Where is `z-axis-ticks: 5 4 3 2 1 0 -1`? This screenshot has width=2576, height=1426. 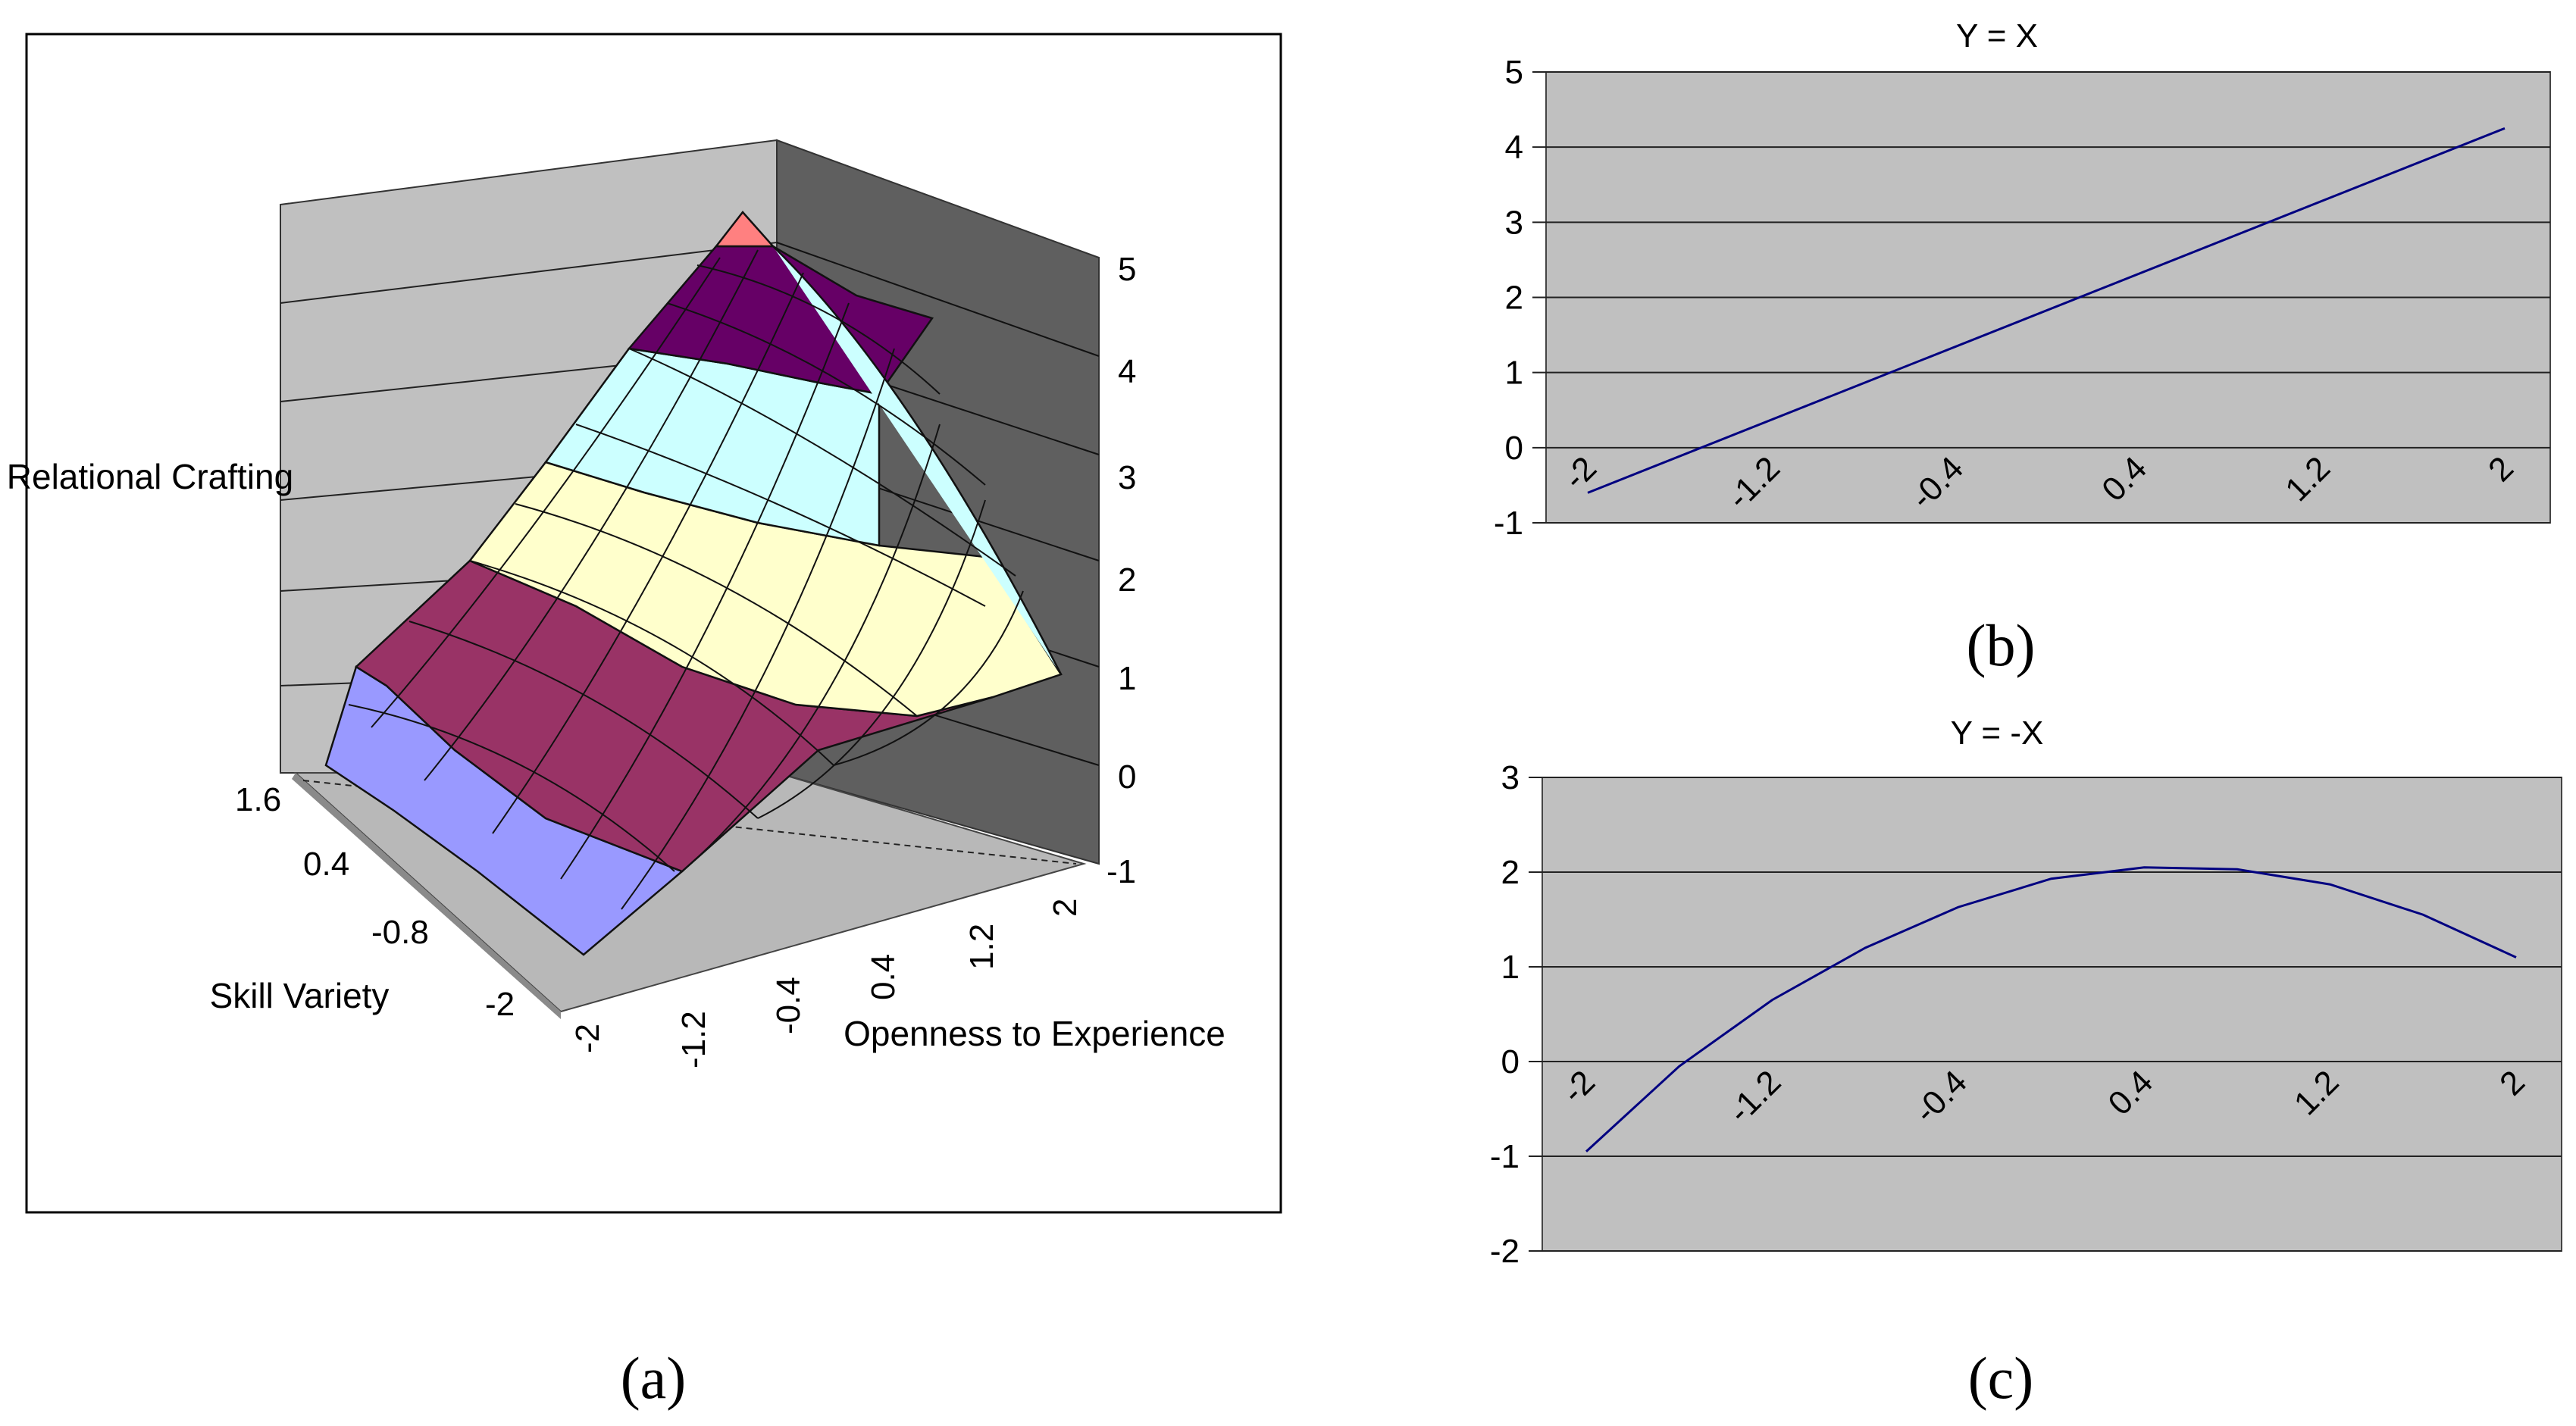
z-axis-ticks: 5 4 3 2 1 0 -1 is located at coordinates (1121, 571).